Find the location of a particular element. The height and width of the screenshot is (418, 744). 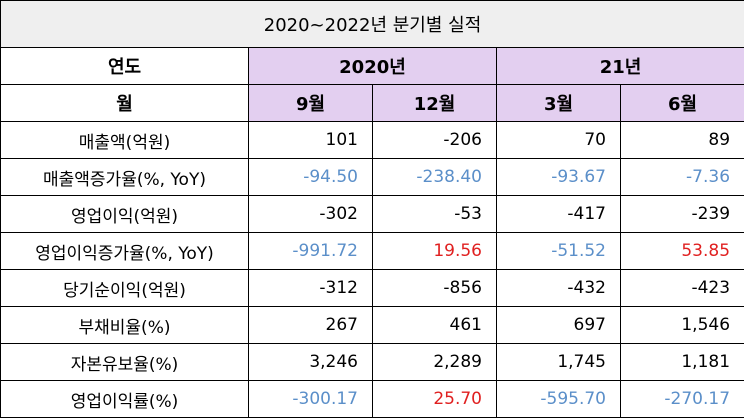

value-cell: -94.50 is located at coordinates (311, 177).